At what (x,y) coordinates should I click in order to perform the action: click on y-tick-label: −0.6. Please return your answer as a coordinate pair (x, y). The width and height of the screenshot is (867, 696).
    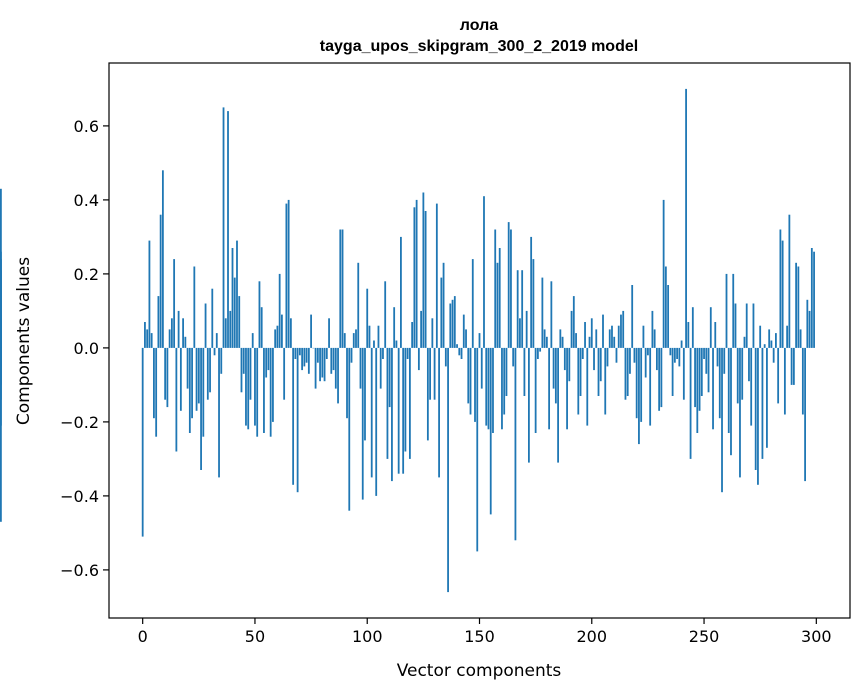
    Looking at the image, I should click on (79, 570).